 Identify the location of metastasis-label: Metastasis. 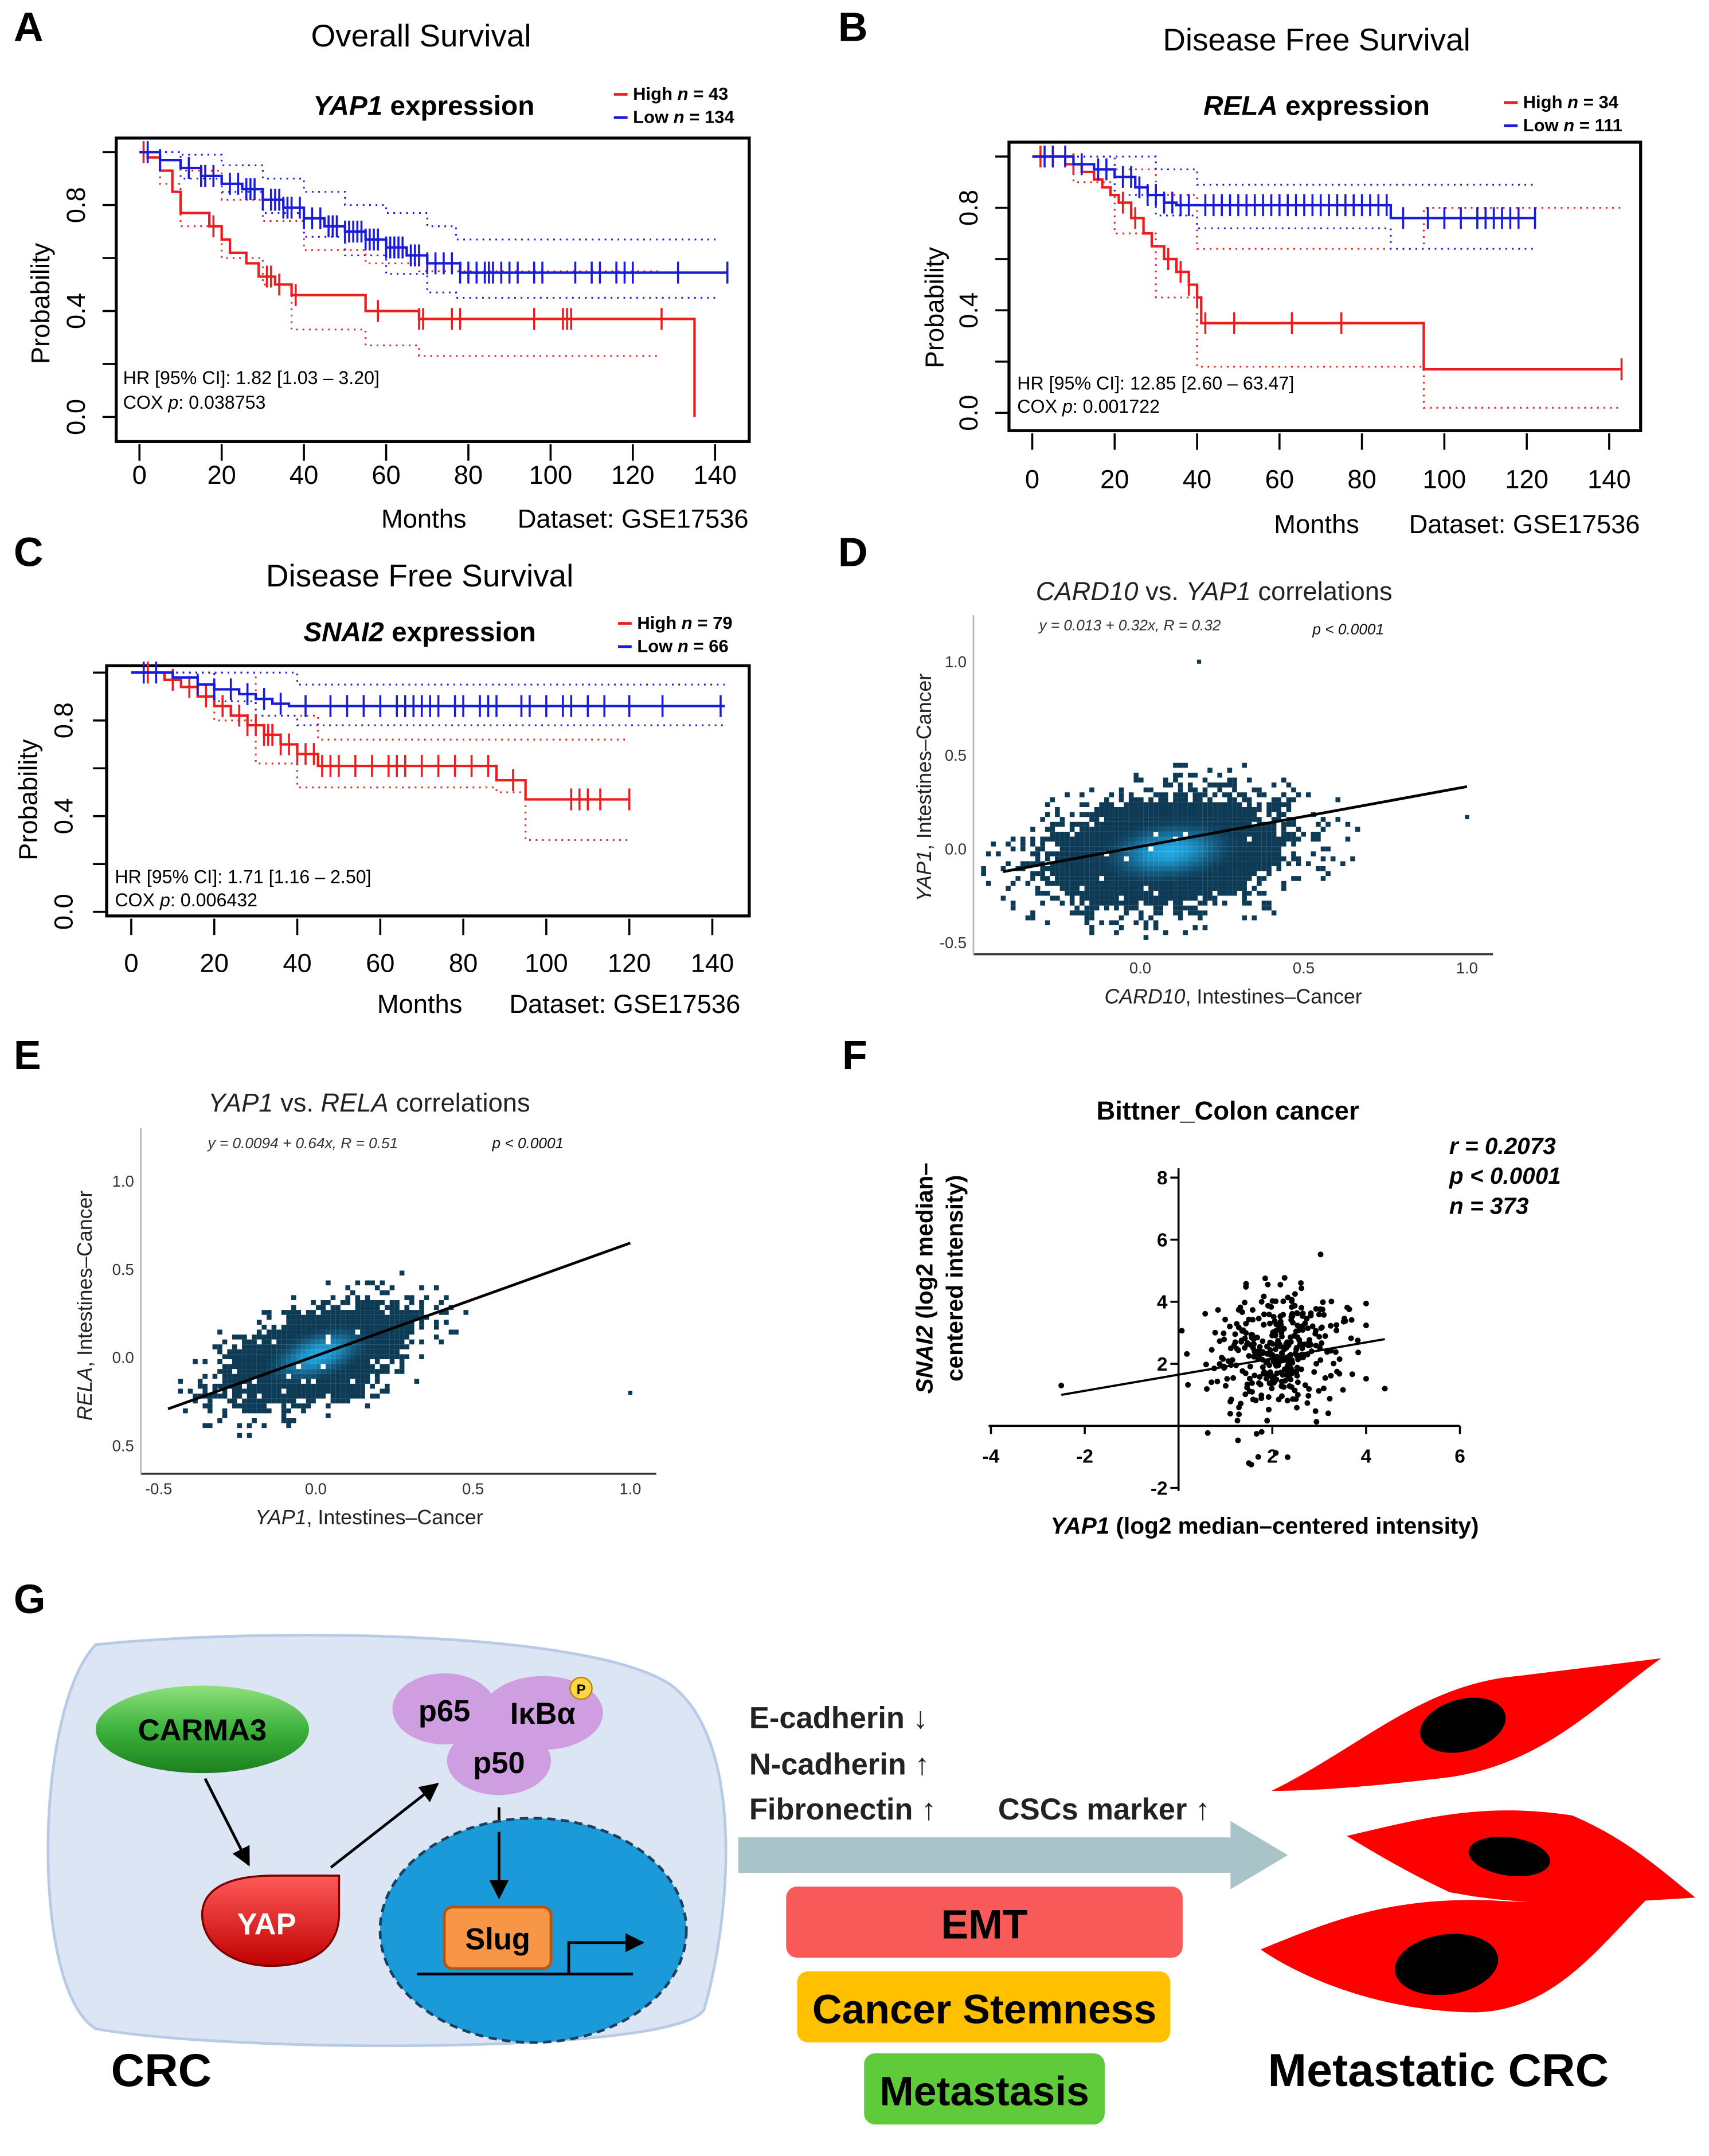
(984, 2092).